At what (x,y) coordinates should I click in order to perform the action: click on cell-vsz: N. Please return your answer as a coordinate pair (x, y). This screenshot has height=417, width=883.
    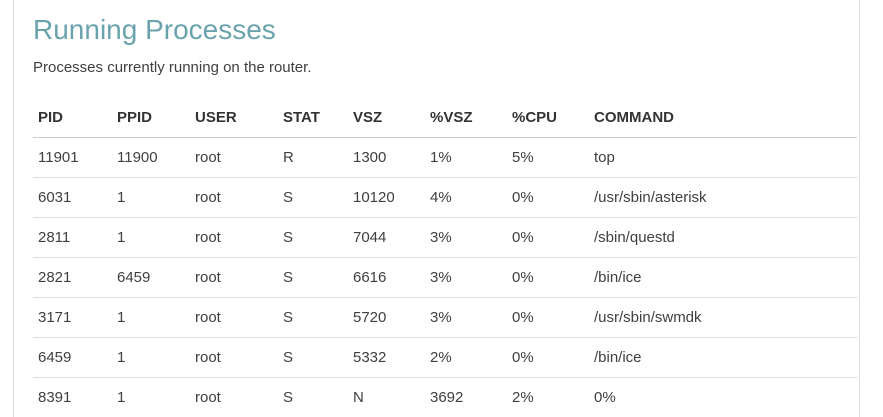
    Looking at the image, I should click on (386, 397).